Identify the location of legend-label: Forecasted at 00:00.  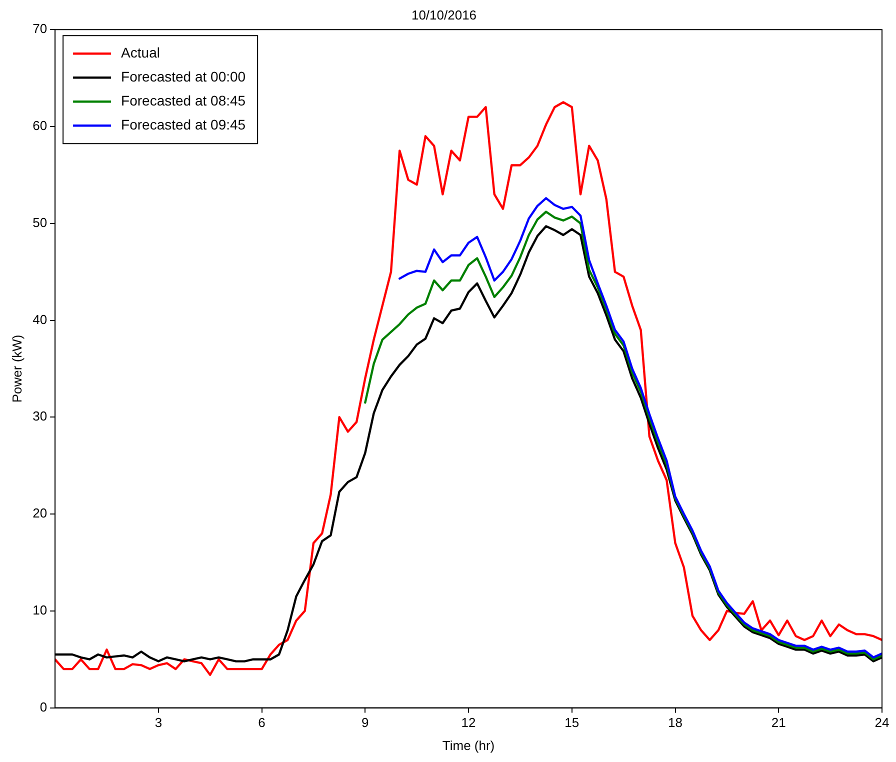
(183, 76).